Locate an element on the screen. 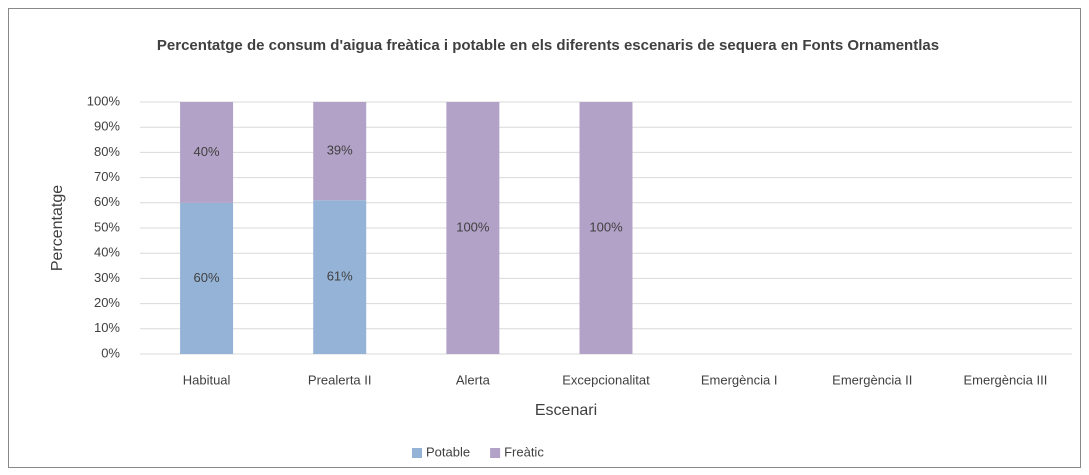 This screenshot has height=475, width=1089. y-tick-label: 0% is located at coordinates (110, 352).